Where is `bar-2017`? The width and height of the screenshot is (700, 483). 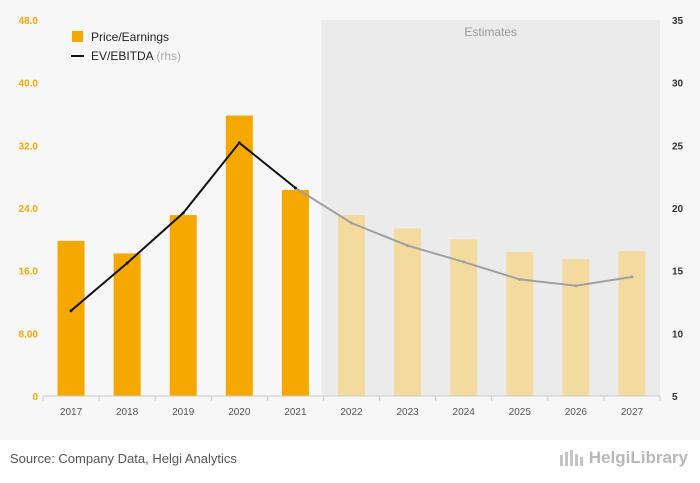
bar-2017 is located at coordinates (71, 318).